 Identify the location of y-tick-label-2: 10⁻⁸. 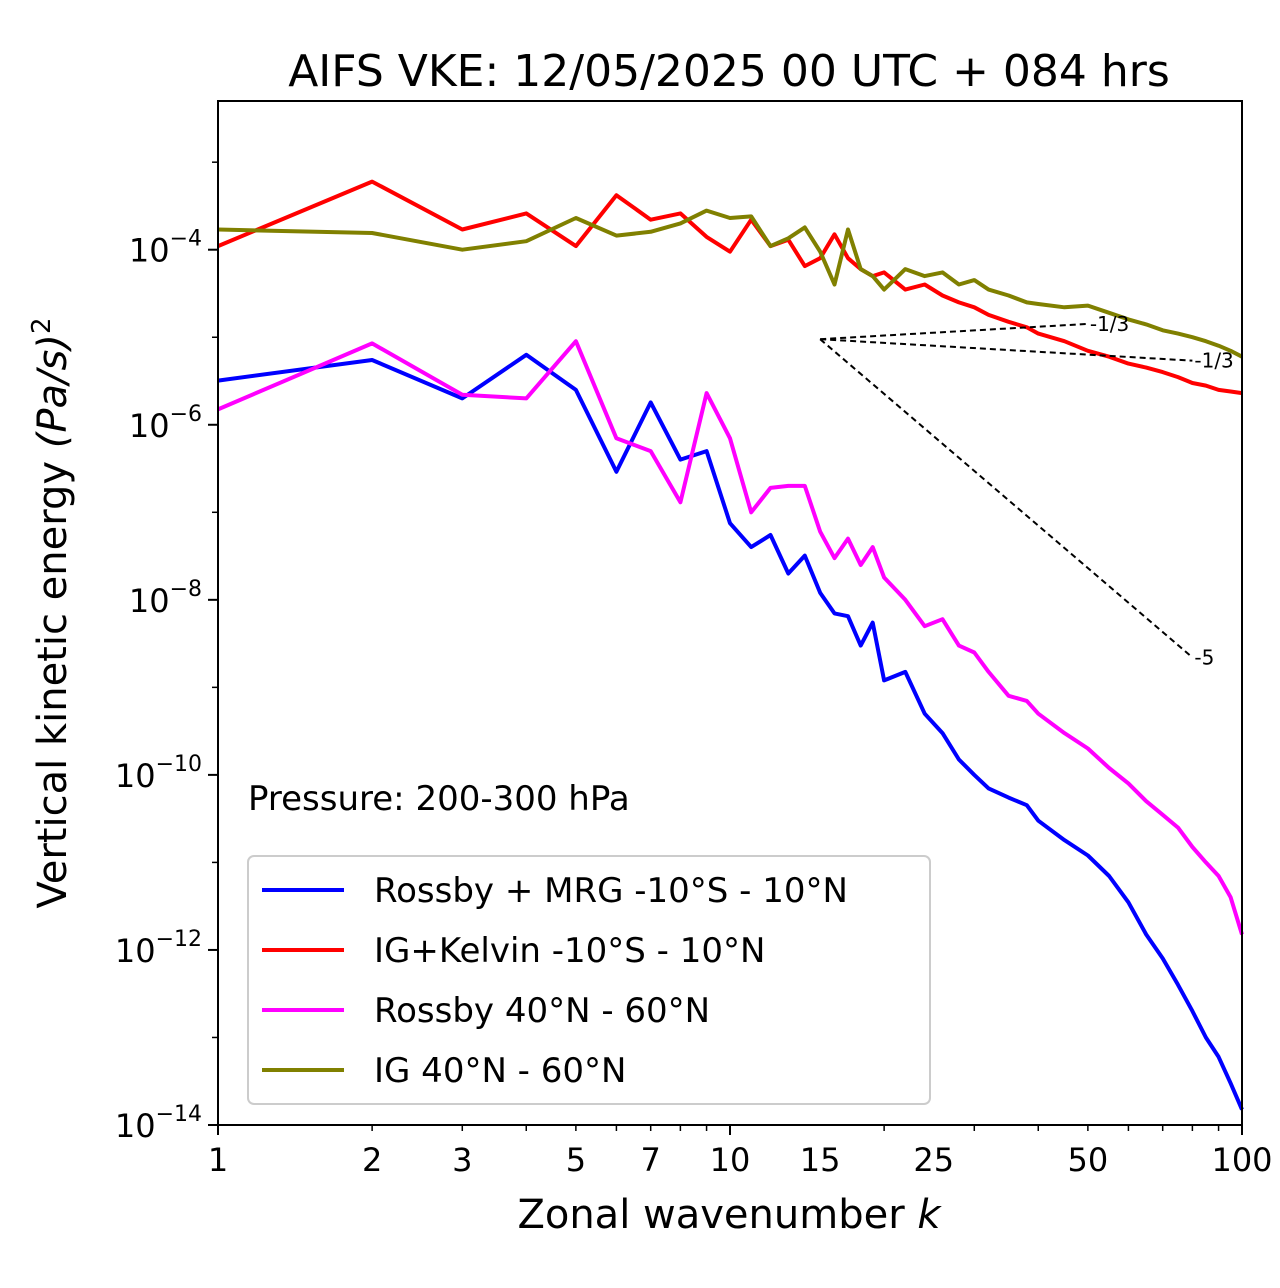
(165, 598).